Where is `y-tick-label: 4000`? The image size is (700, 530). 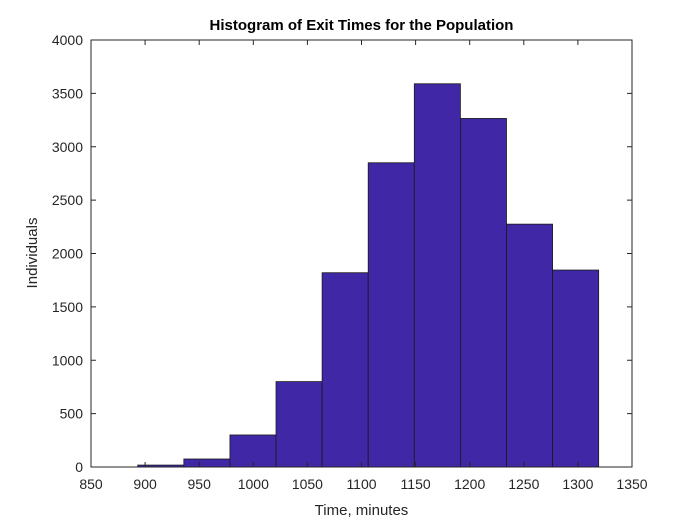 y-tick-label: 4000 is located at coordinates (67, 40).